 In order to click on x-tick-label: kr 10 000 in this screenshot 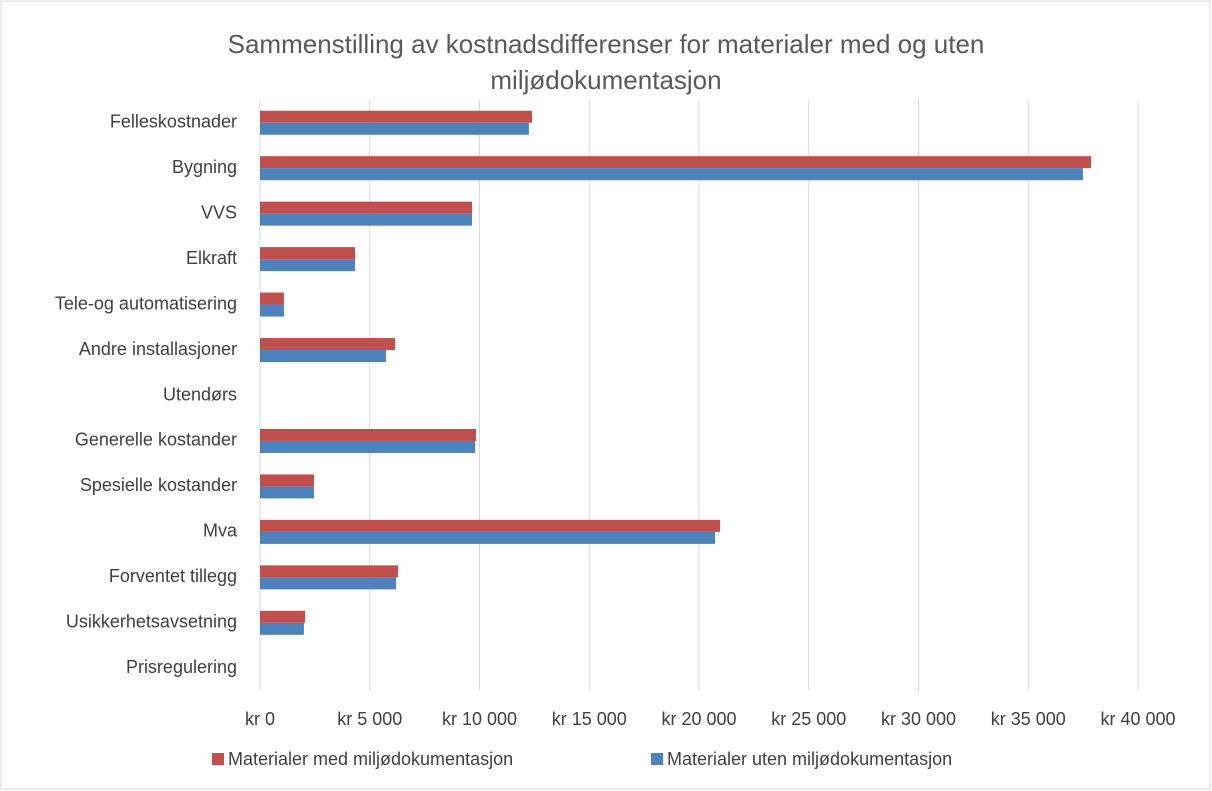, I will do `click(479, 719)`.